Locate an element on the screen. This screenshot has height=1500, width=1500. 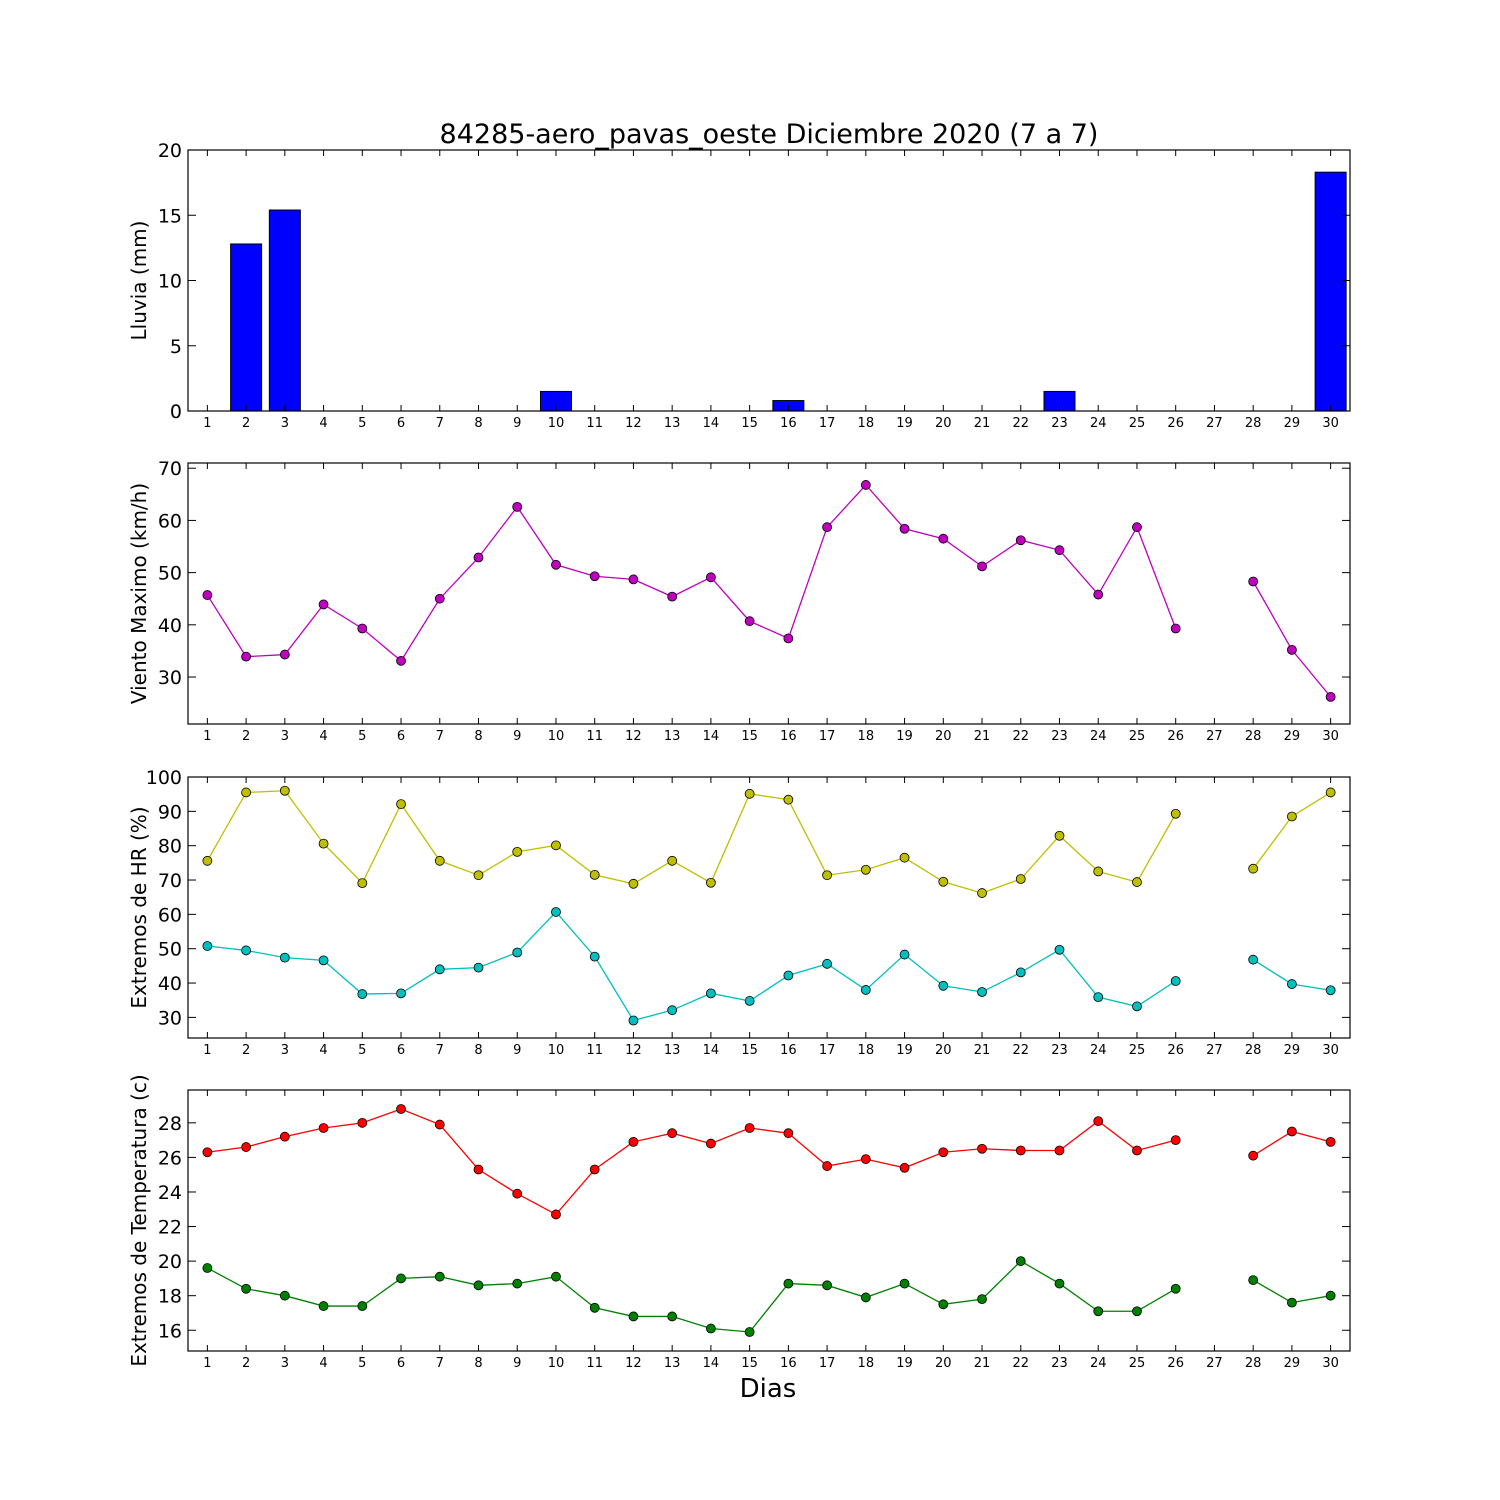
x-tick-label-25: 25 is located at coordinates (1137, 1363).